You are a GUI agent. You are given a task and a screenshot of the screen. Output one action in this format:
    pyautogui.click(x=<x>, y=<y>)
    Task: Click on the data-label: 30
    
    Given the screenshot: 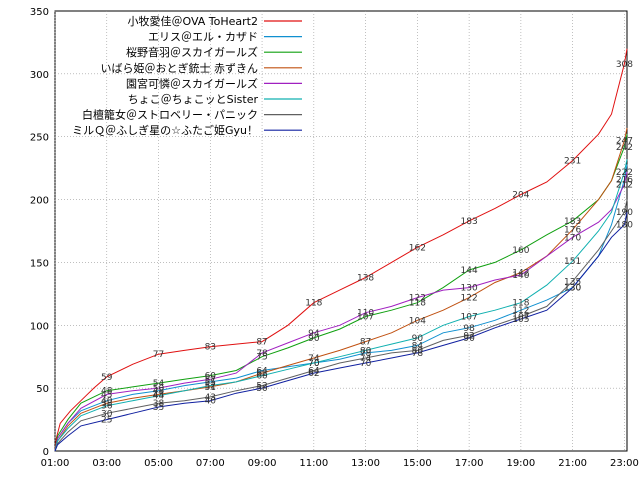 What is the action you would take?
    pyautogui.click(x=107, y=414)
    